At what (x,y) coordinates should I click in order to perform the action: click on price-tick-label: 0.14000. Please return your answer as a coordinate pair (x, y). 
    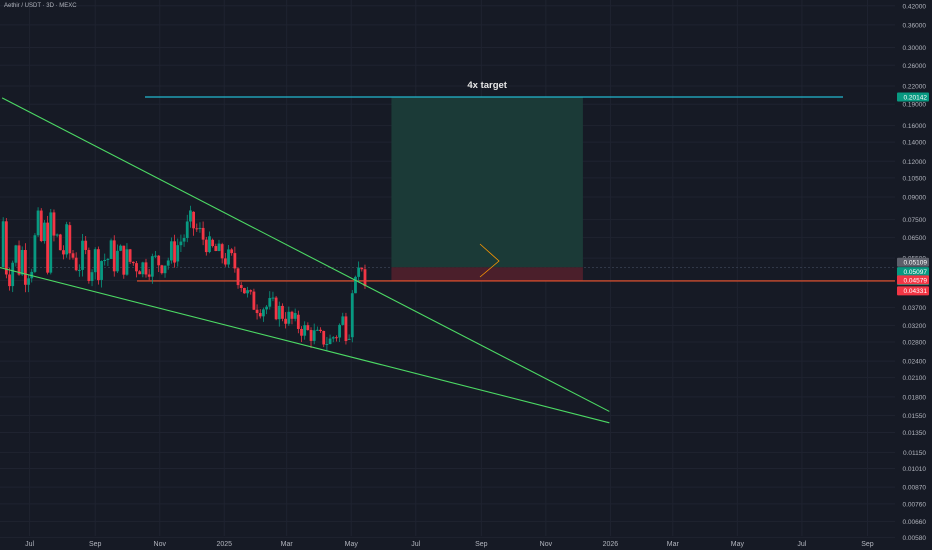
    Looking at the image, I should click on (915, 143).